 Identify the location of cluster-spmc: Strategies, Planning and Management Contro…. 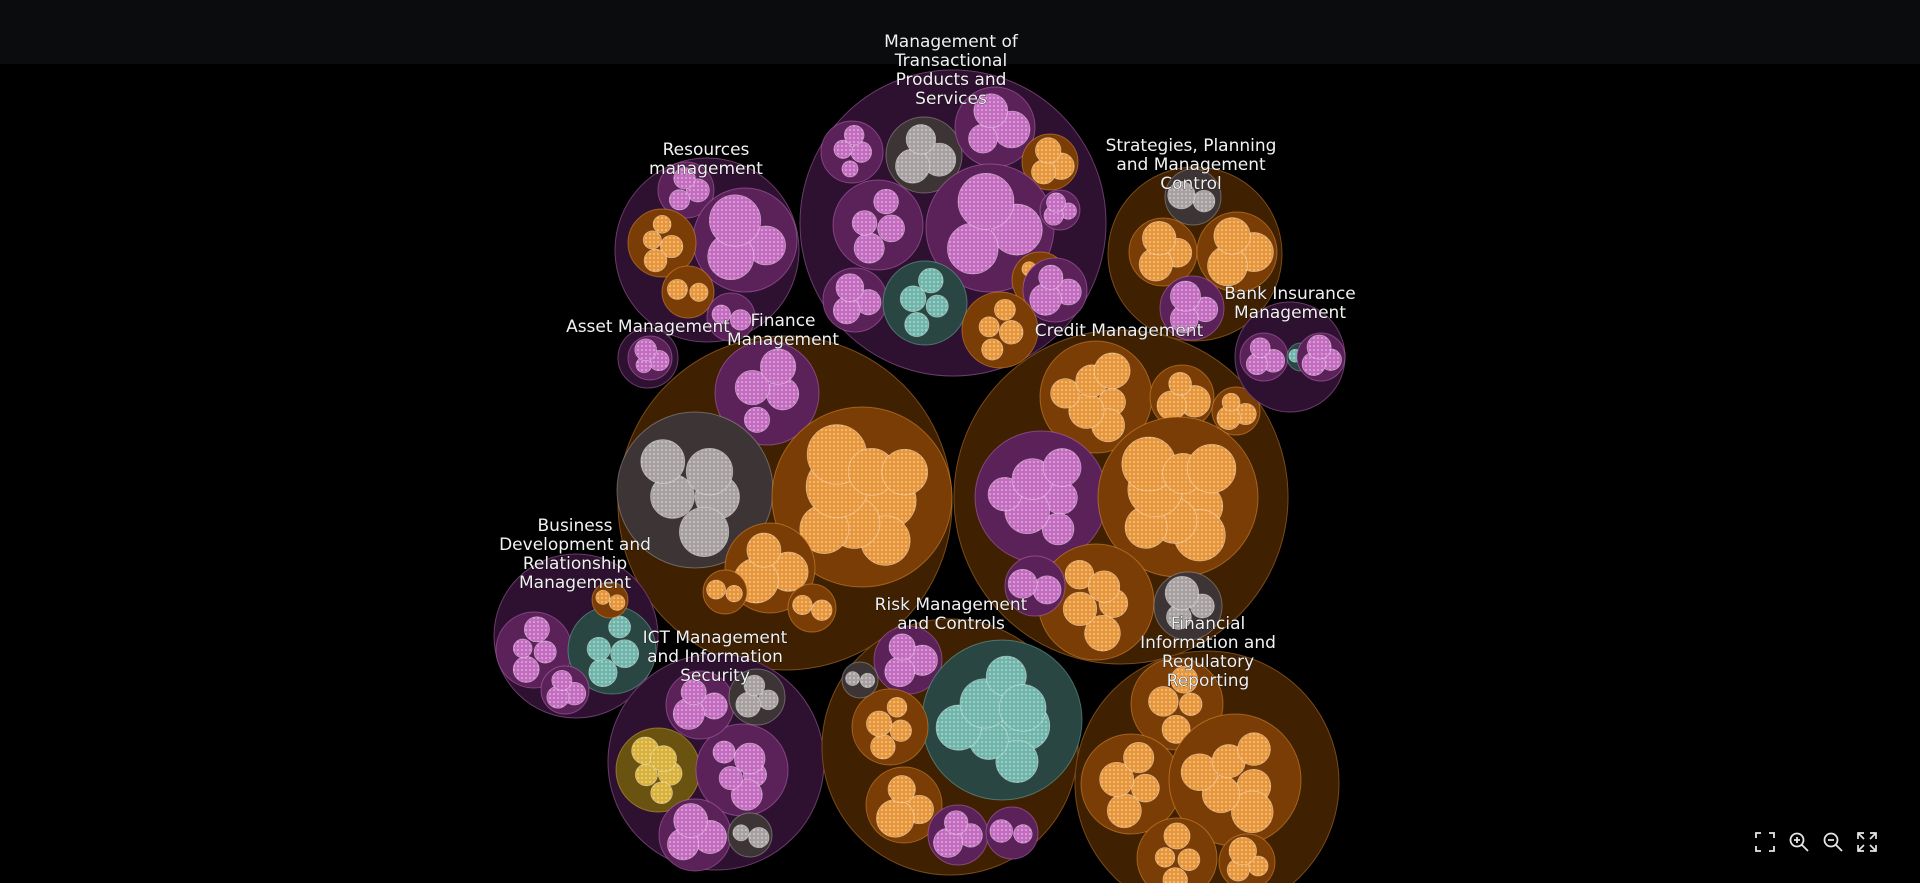
(1194, 239).